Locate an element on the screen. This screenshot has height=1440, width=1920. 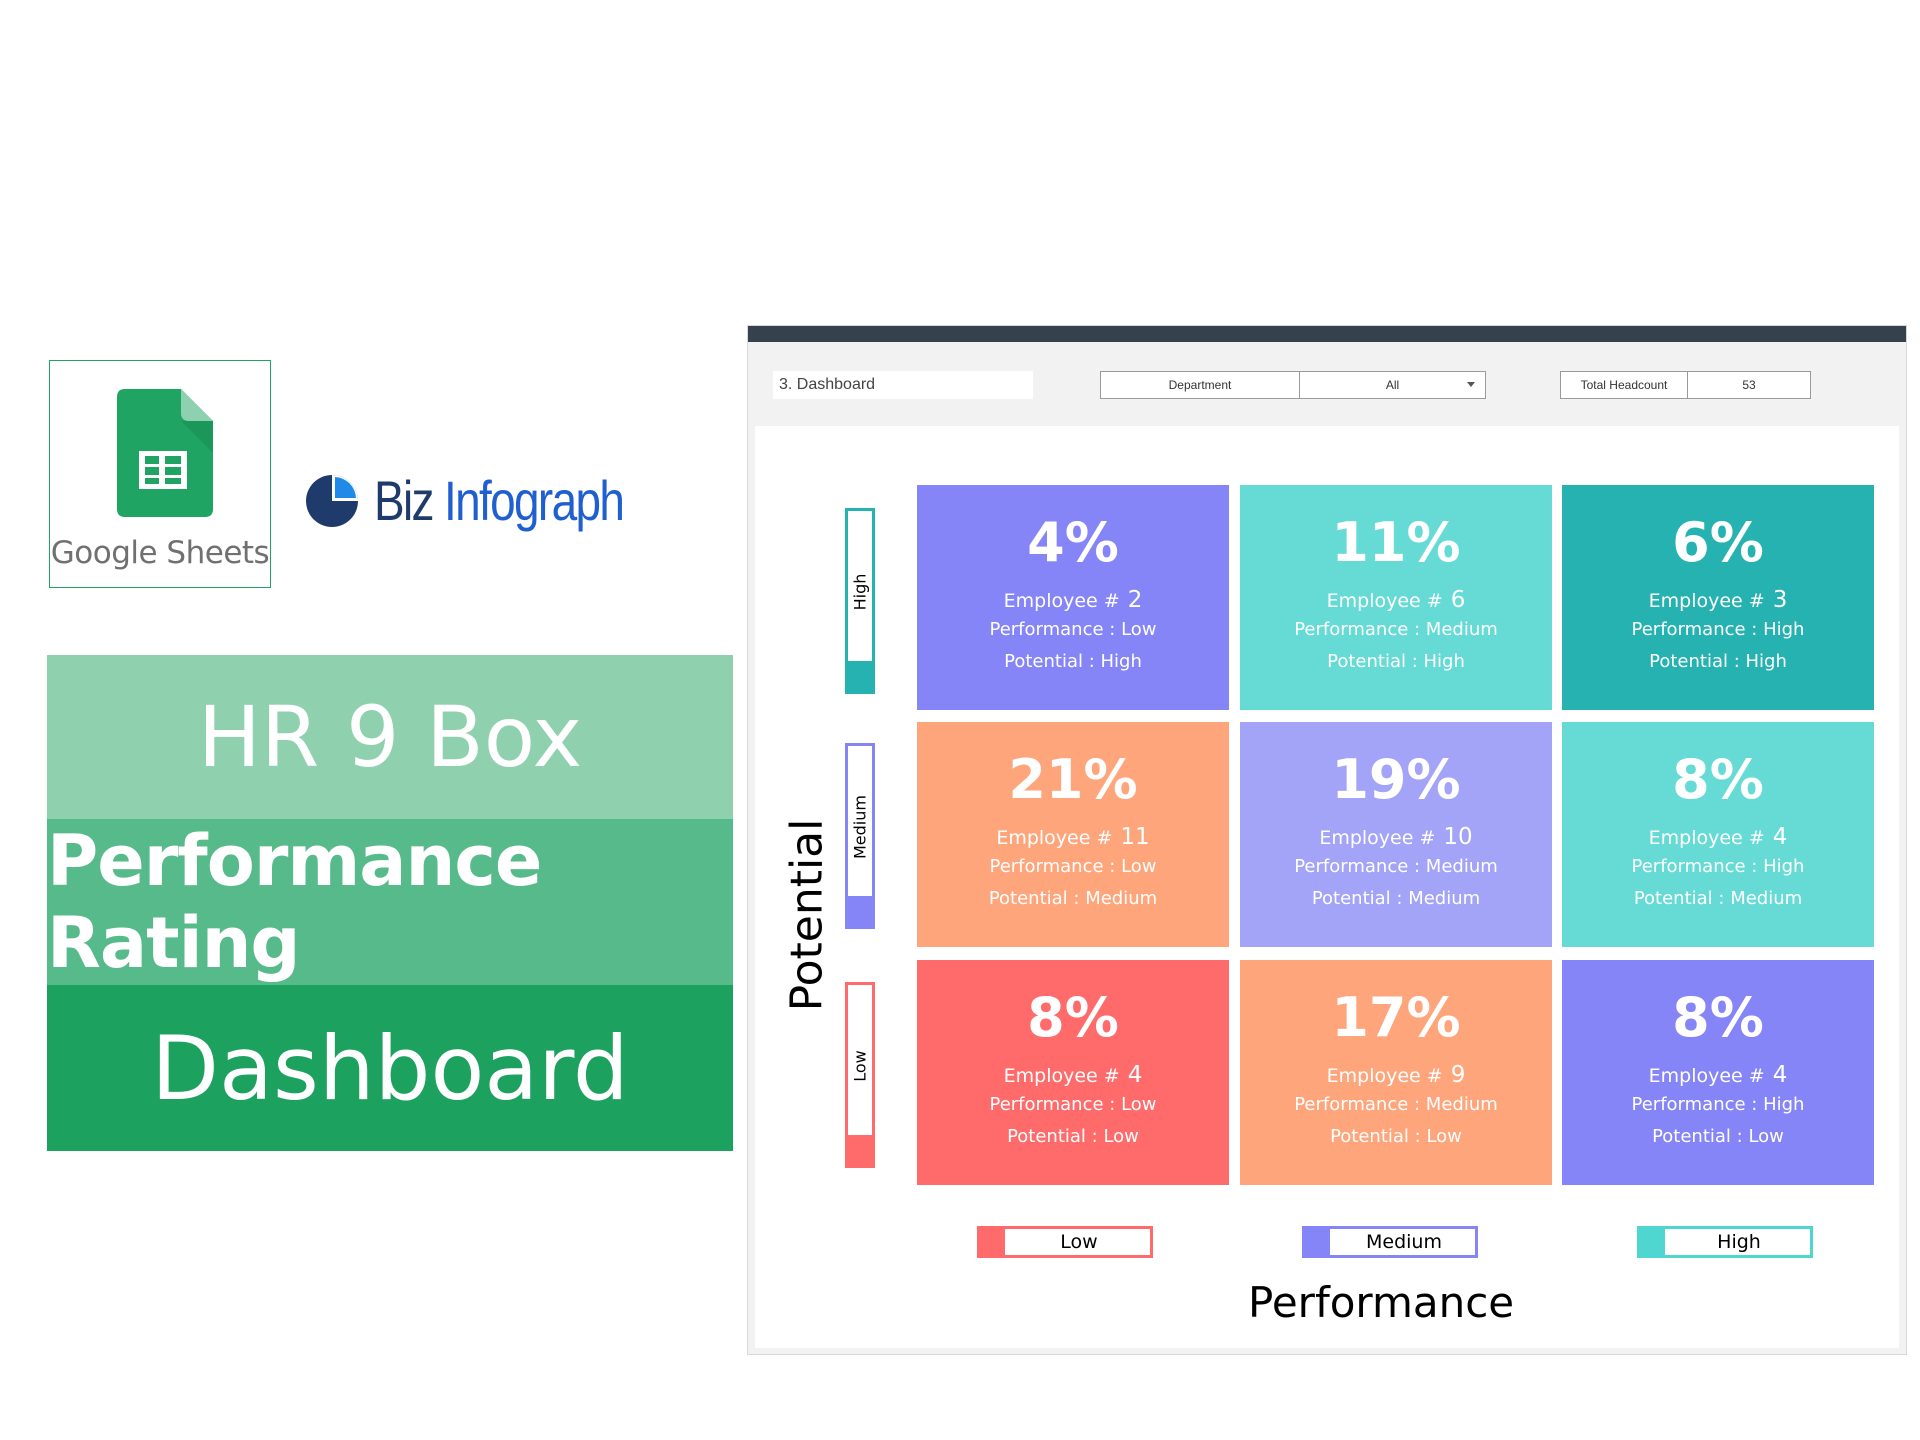
box-percentage: 6% is located at coordinates (1718, 542).